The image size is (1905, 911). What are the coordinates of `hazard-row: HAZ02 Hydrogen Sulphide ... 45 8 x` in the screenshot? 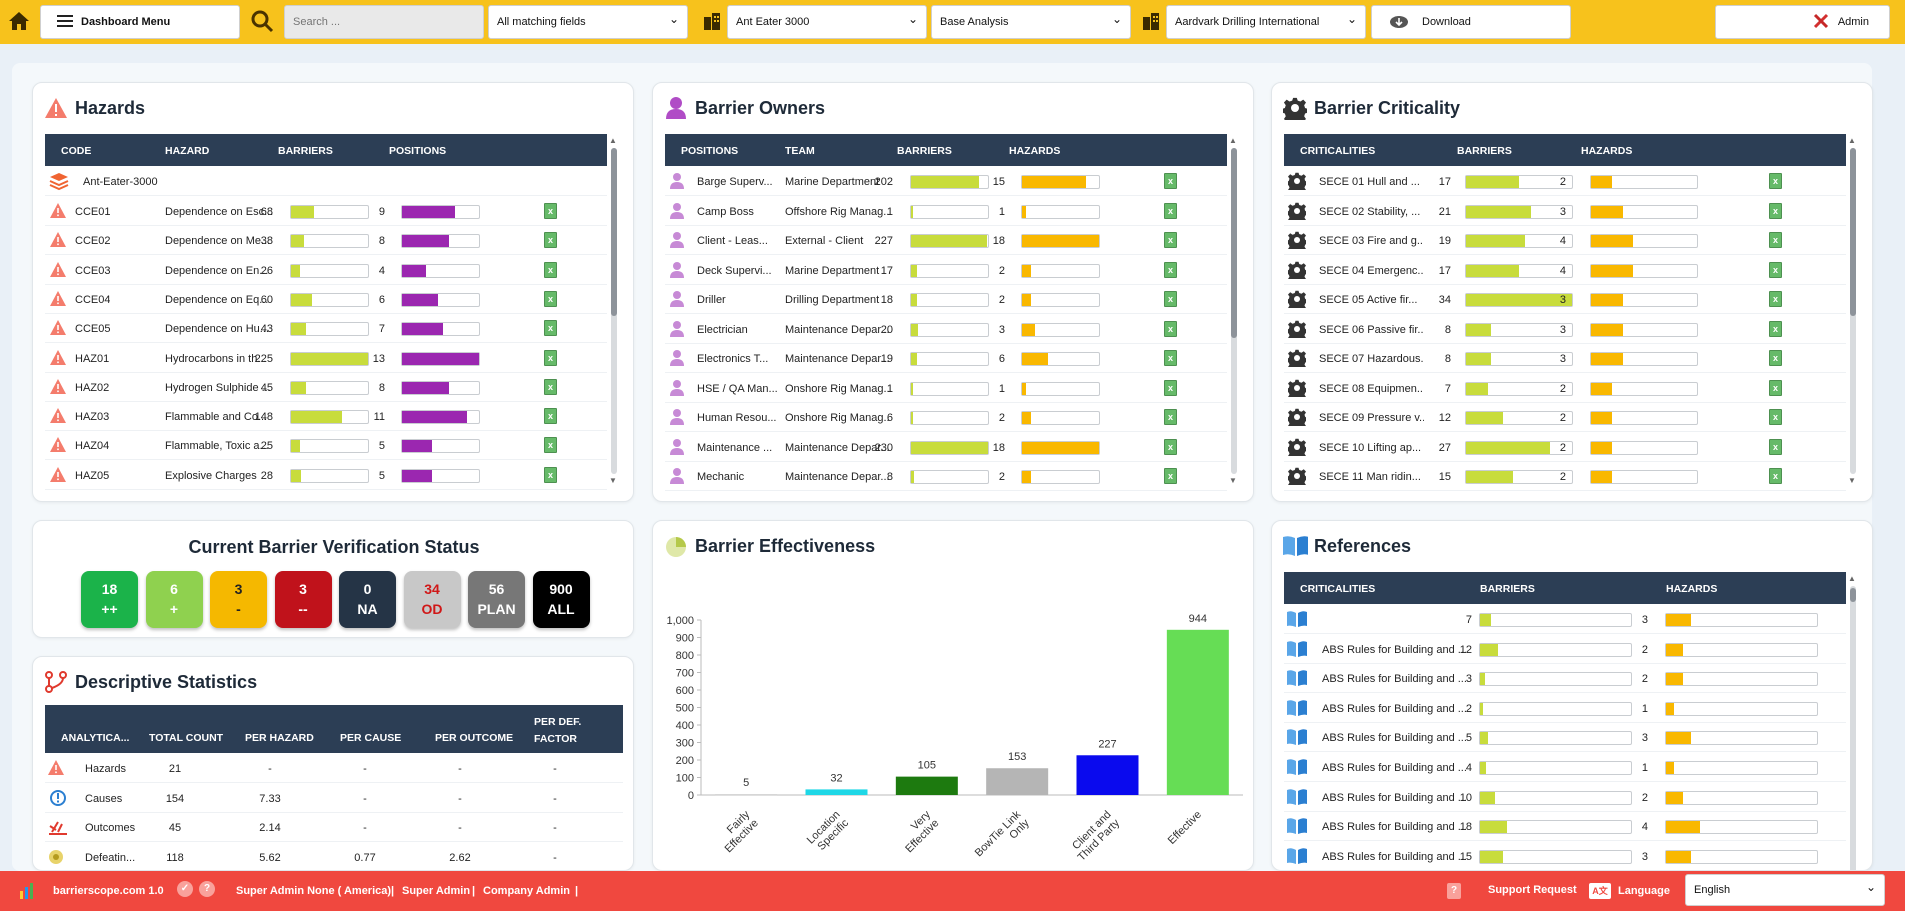 It's located at (326, 387).